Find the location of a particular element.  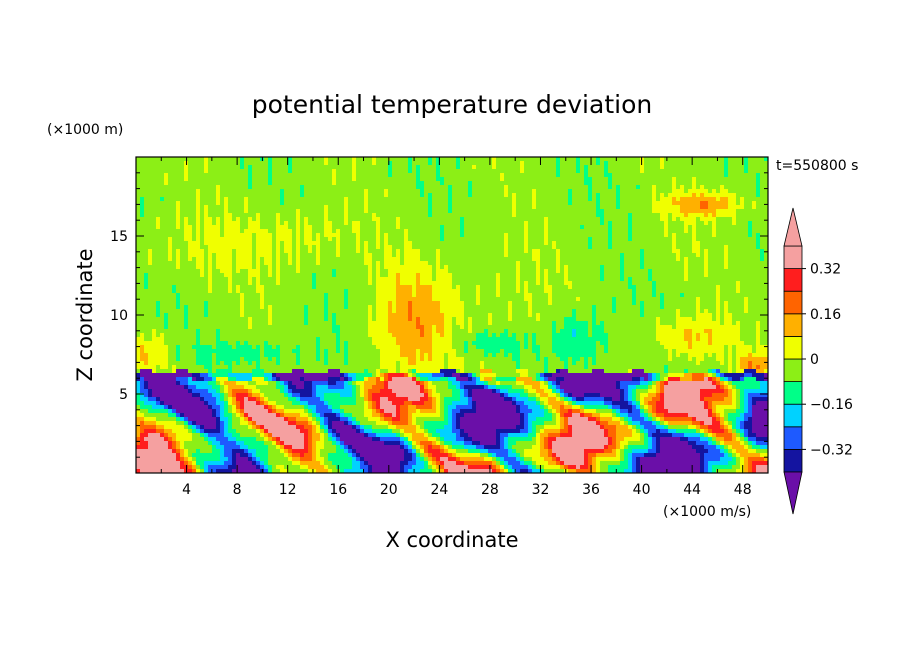

colorbar-tick-label: 0 is located at coordinates (814, 360).